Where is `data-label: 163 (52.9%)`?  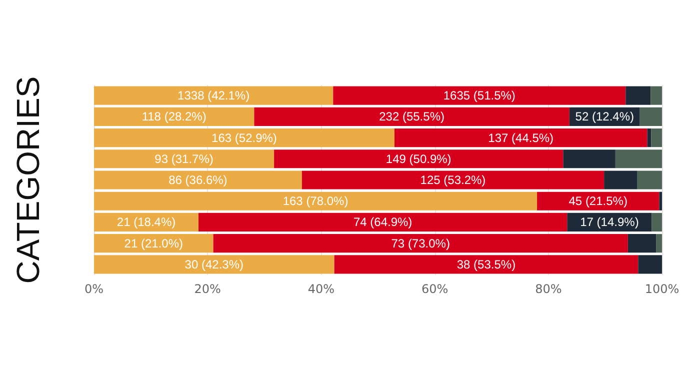 data-label: 163 (52.9%) is located at coordinates (244, 137).